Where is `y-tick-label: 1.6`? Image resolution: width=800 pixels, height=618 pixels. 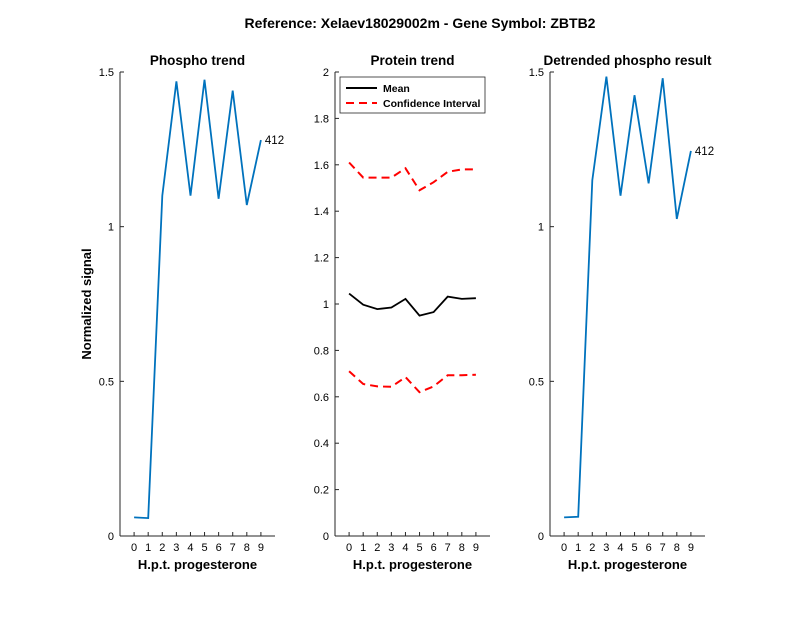
y-tick-label: 1.6 is located at coordinates (321, 166).